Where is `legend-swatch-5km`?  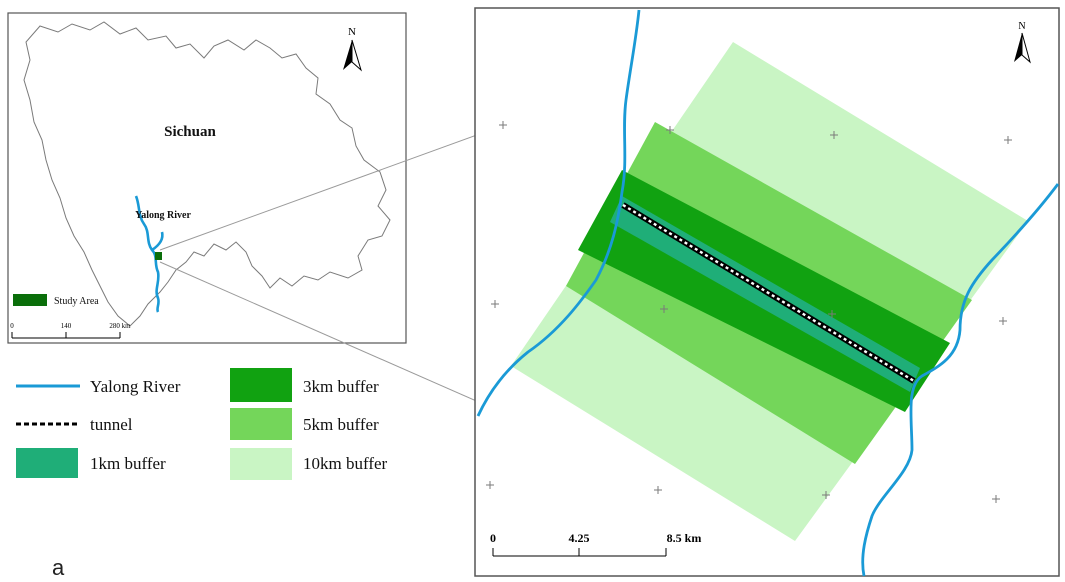 legend-swatch-5km is located at coordinates (261, 424).